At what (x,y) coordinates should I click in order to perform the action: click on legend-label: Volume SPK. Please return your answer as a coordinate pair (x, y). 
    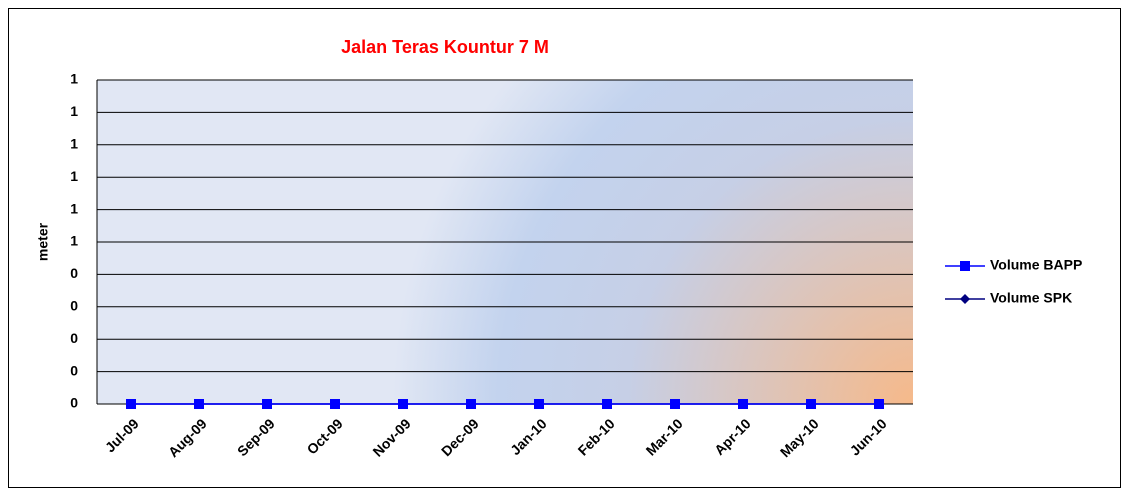
    Looking at the image, I should click on (1031, 298).